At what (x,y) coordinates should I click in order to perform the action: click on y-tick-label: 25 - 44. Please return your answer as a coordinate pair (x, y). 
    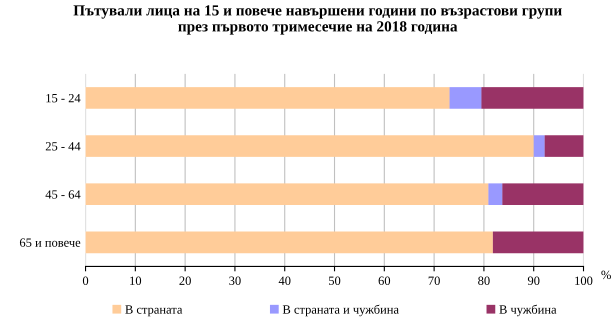
    Looking at the image, I should click on (63, 146).